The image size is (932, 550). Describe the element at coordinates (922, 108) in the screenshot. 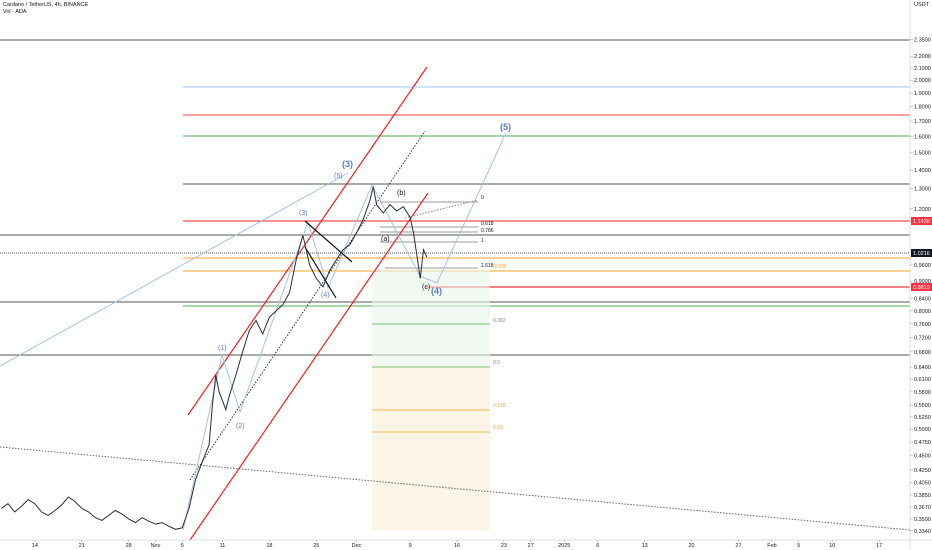

I see `y-tick-label: 1.8000` at that location.